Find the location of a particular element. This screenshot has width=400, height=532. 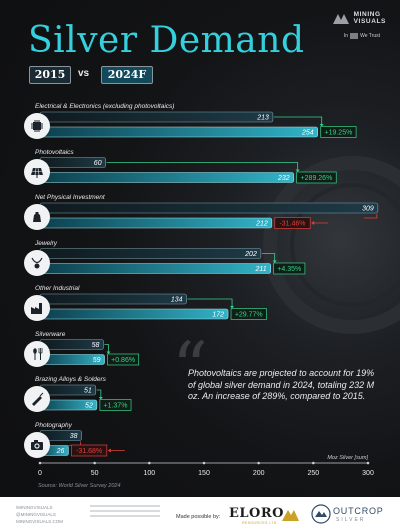

camera-icon is located at coordinates (37, 444).